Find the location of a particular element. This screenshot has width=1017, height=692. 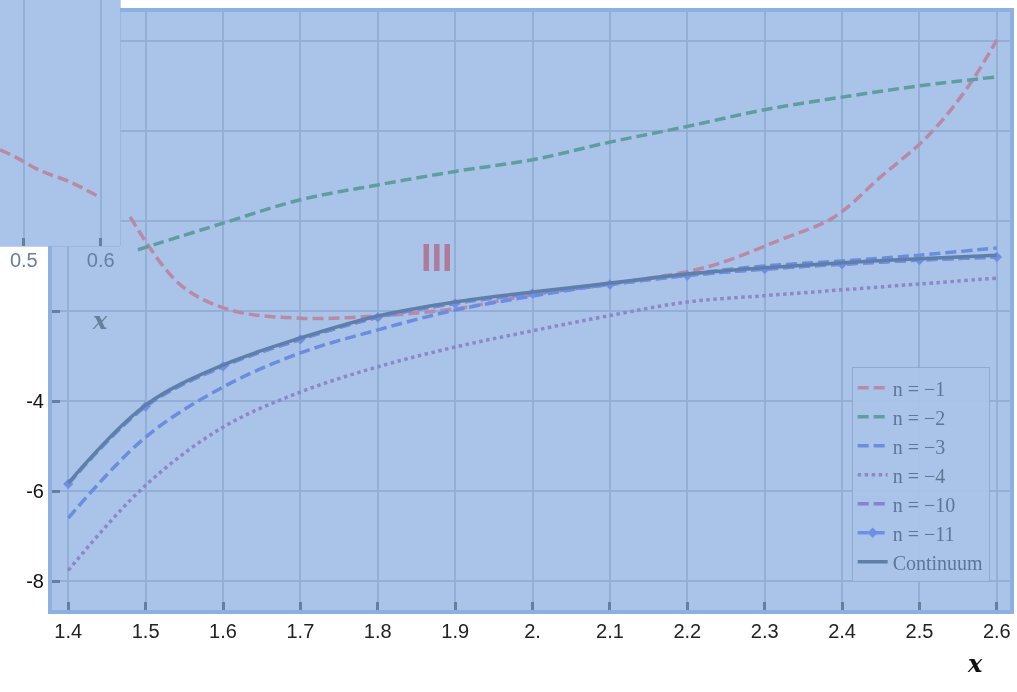

x-tick-label: 0.6 is located at coordinates (100, 260).